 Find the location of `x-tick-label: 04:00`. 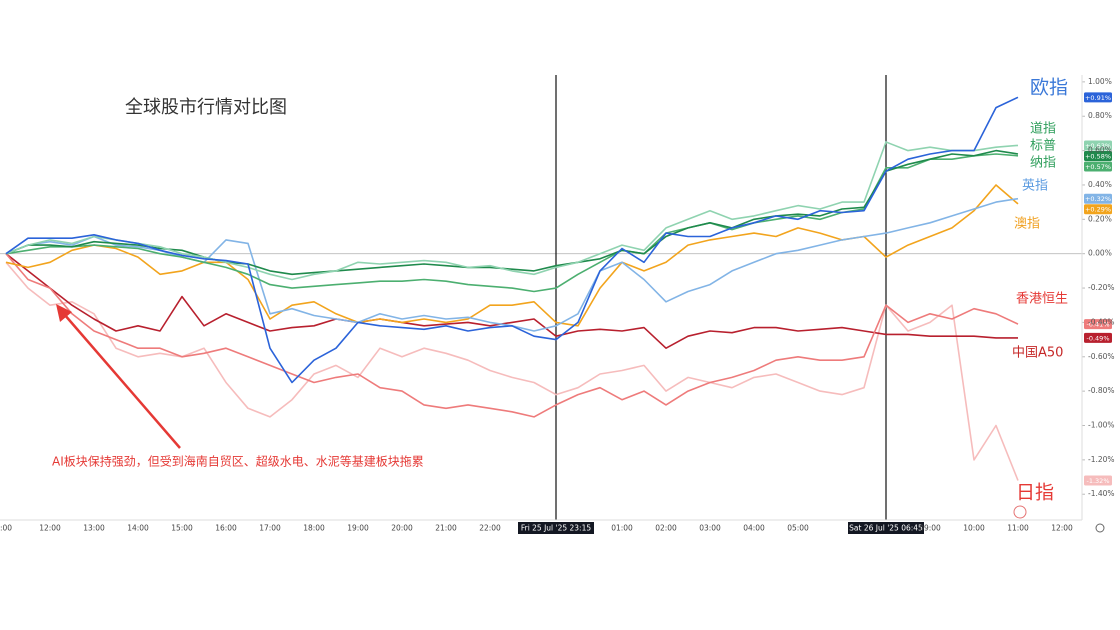

x-tick-label: 04:00 is located at coordinates (754, 528).